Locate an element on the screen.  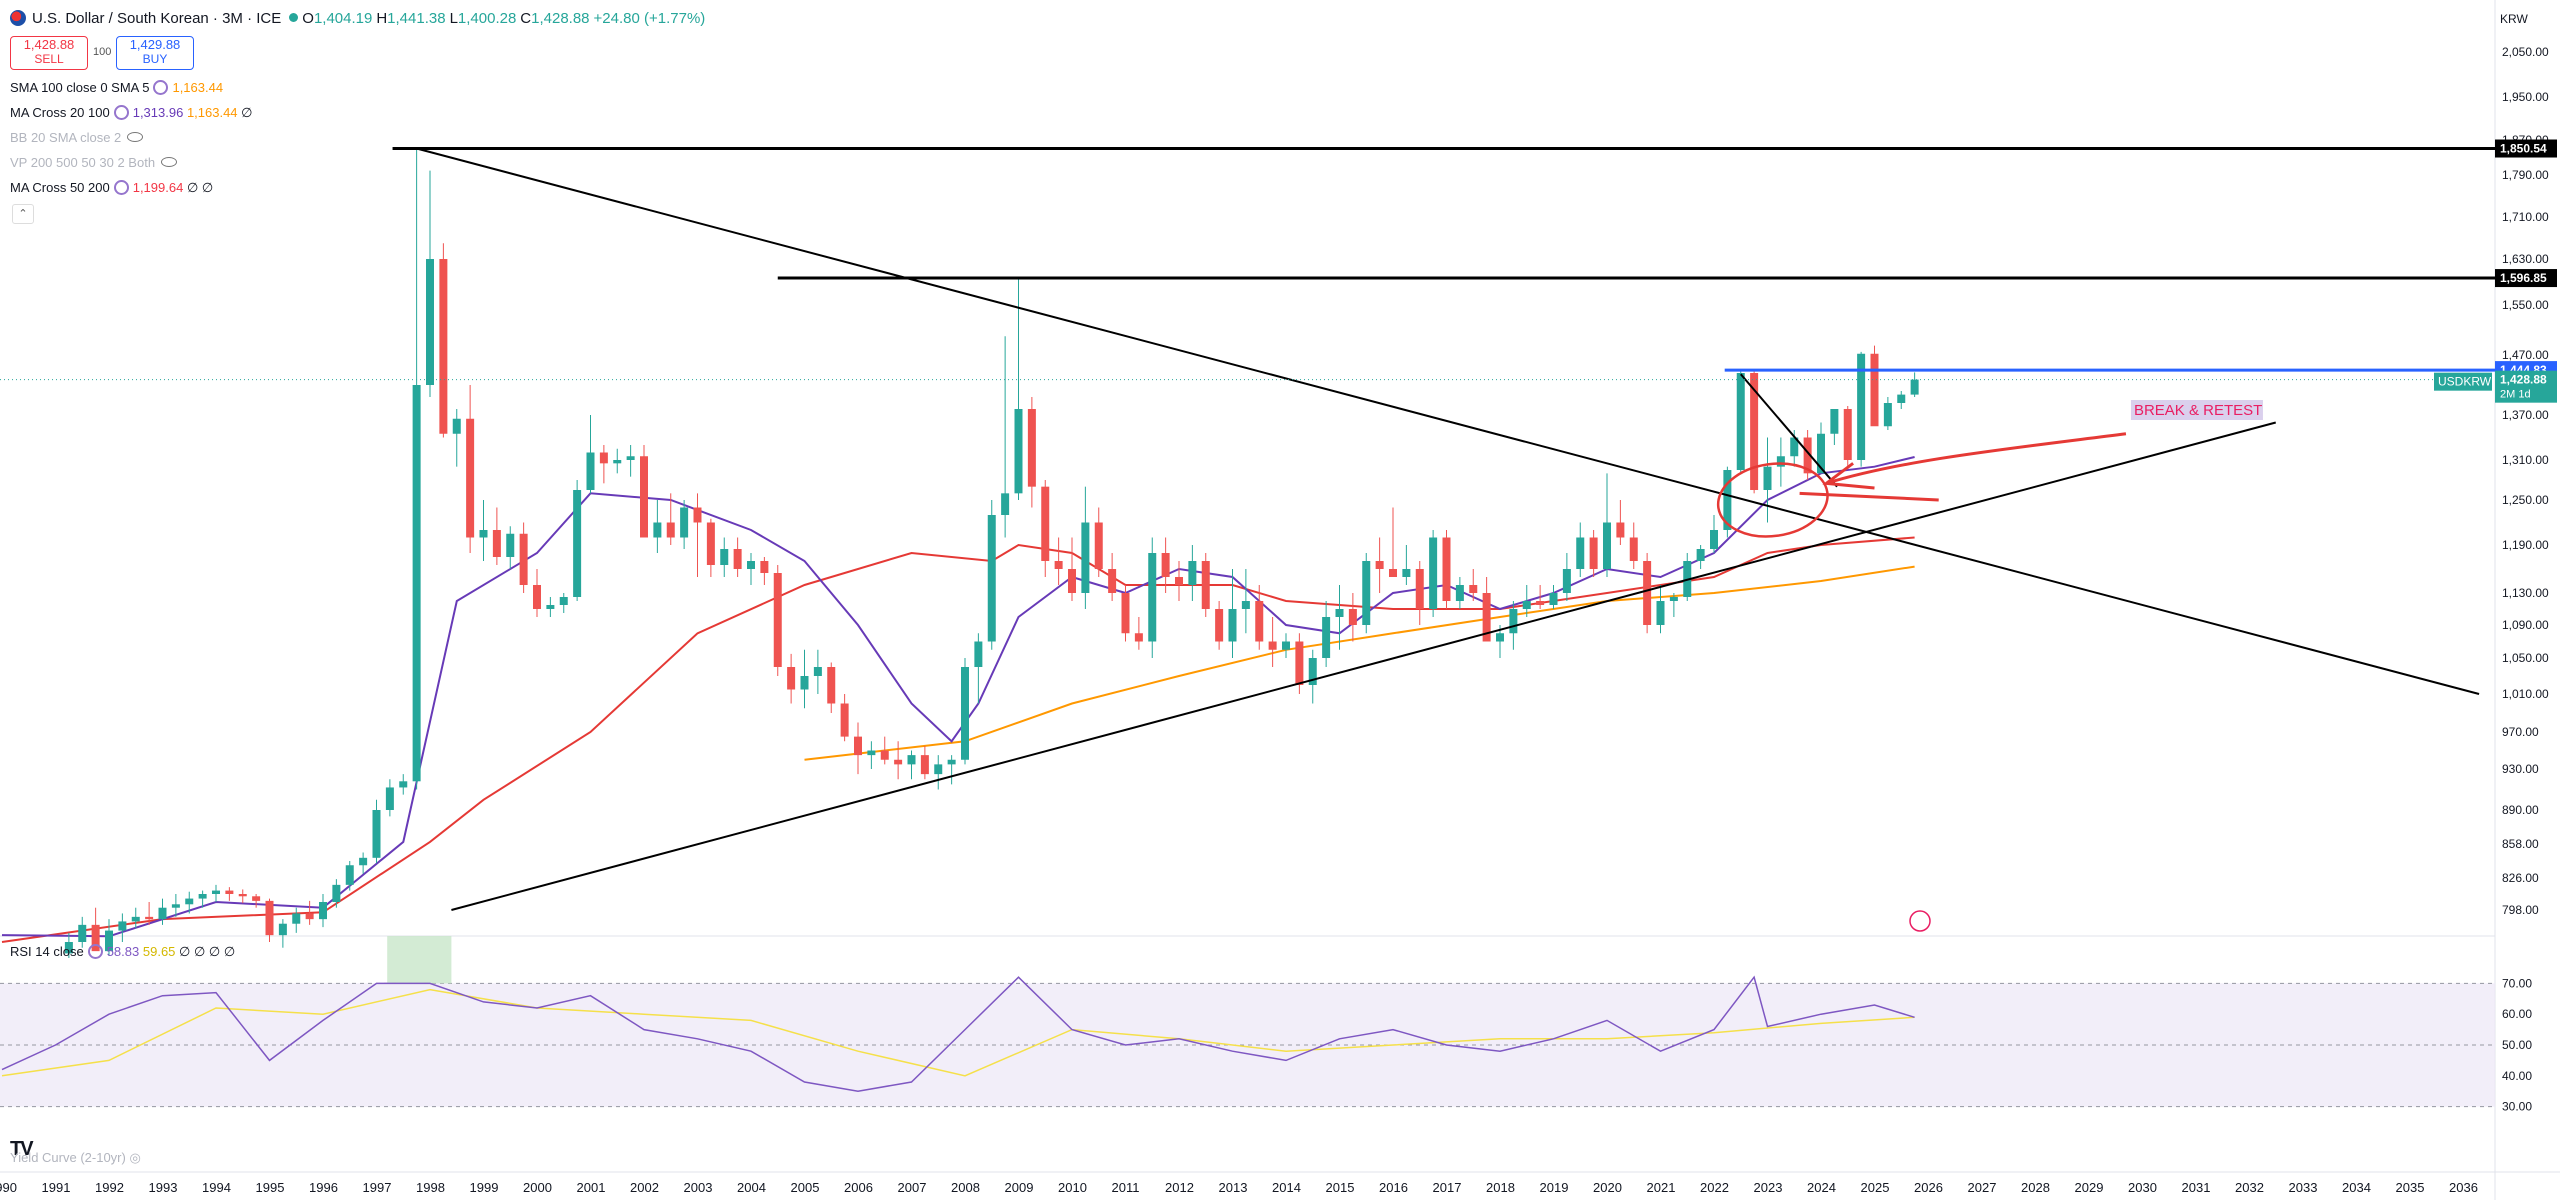
price-tick-label: 2,050.00 is located at coordinates (2525, 52).